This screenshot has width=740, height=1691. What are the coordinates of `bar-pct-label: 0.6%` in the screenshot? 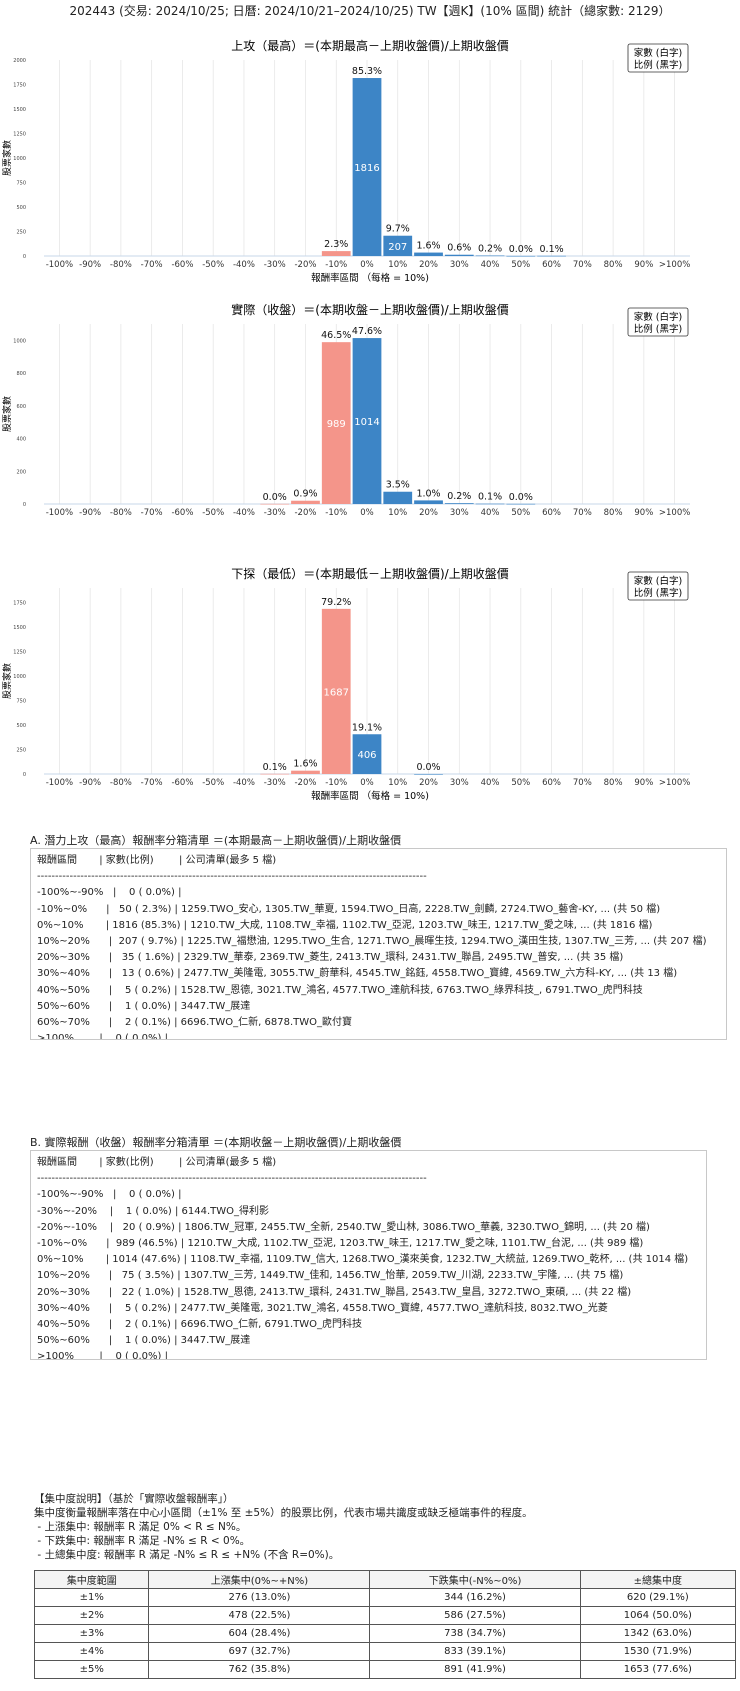 It's located at (459, 248).